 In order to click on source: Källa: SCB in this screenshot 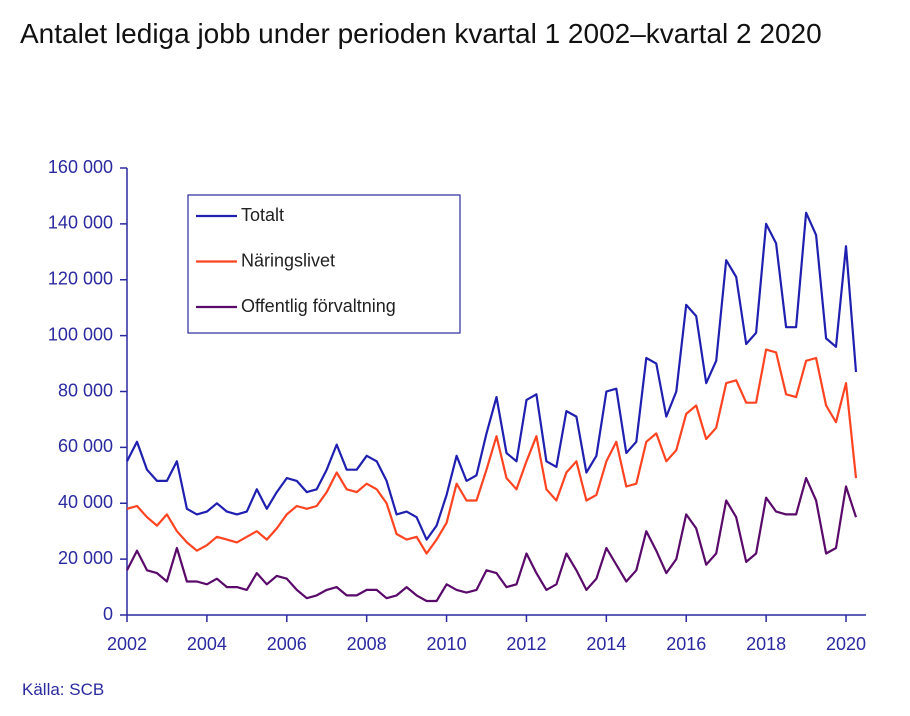, I will do `click(63, 689)`.